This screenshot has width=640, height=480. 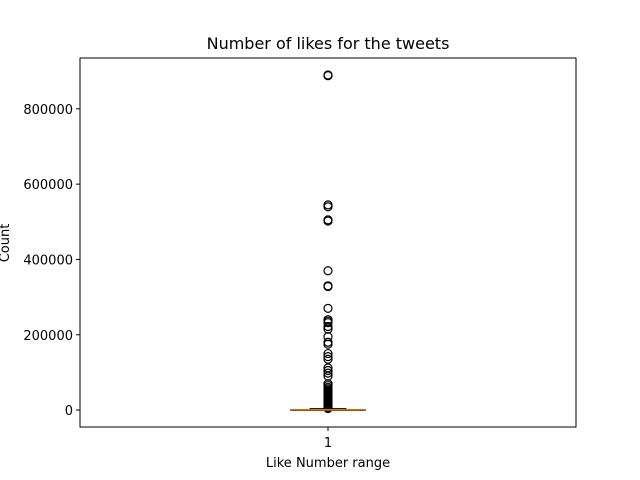 I want to click on chart-title: Number of likes for the tweets, so click(x=328, y=43).